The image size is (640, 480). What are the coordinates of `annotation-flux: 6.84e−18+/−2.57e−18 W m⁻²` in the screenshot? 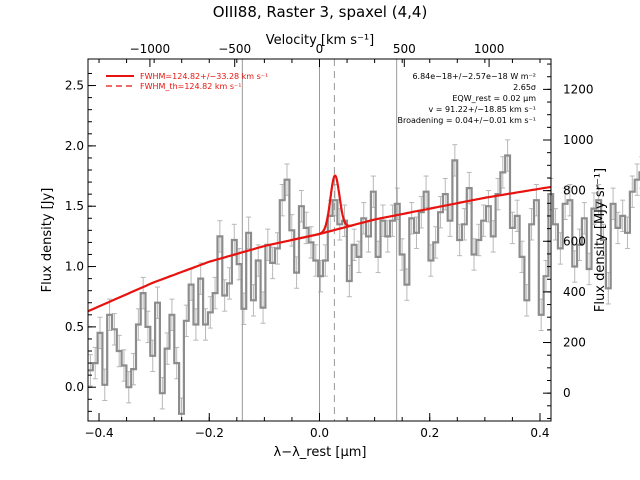 It's located at (474, 76).